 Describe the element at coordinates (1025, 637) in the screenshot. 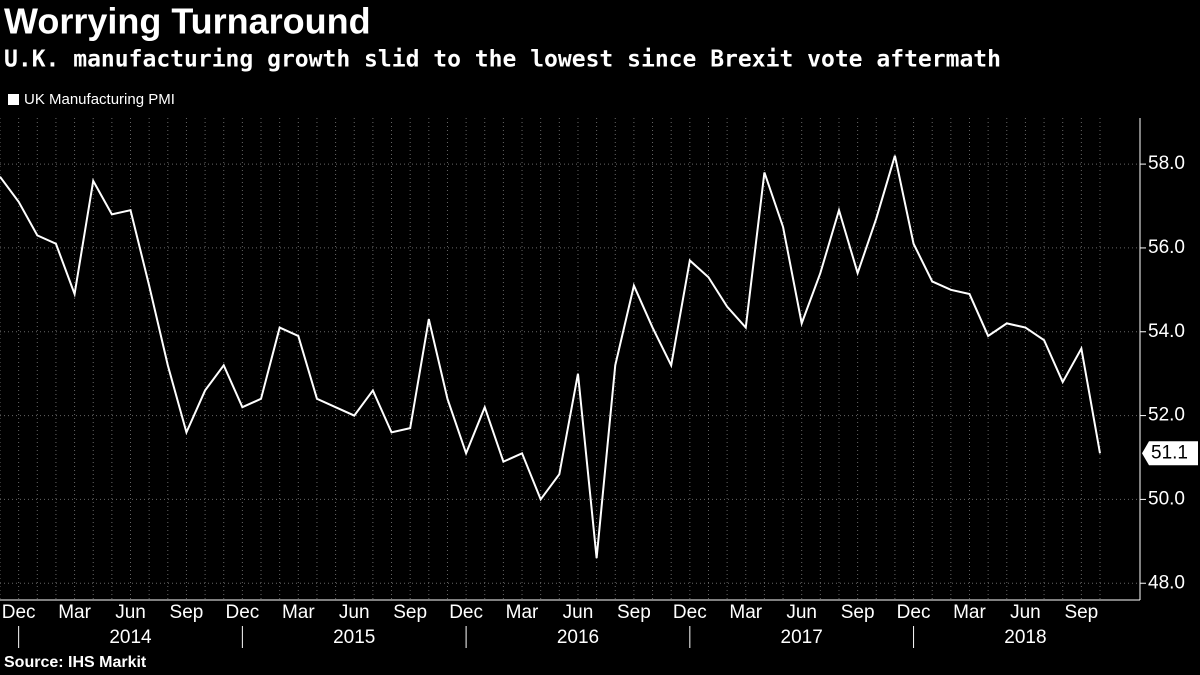

I see `year-label: 2018` at that location.